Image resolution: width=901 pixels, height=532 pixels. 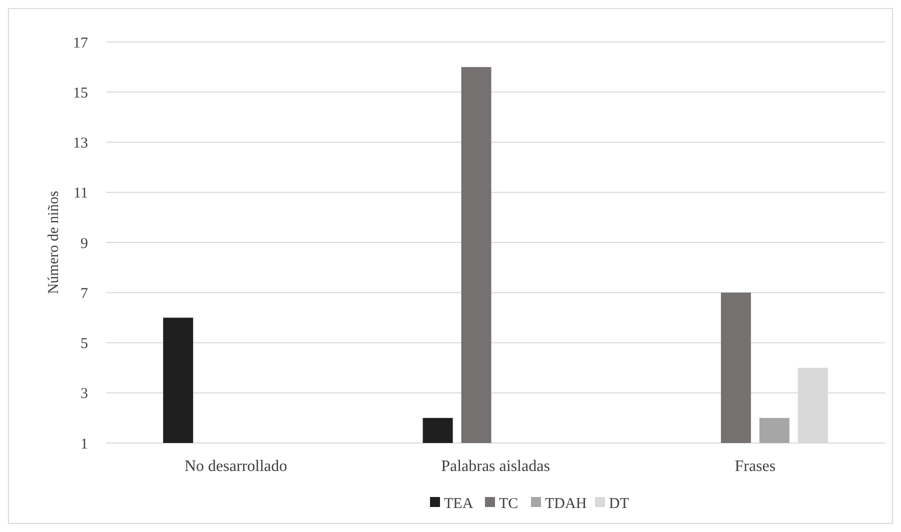 What do you see at coordinates (495, 466) in the screenshot?
I see `x-tick-label: Palabras aisladas` at bounding box center [495, 466].